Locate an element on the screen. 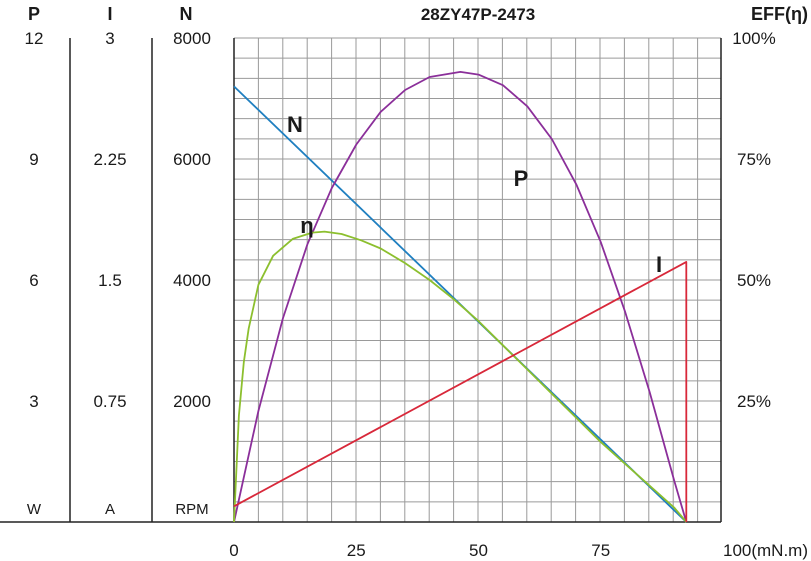 Image resolution: width=811 pixels, height=561 pixels. tick-label-x: 75 is located at coordinates (600, 550).